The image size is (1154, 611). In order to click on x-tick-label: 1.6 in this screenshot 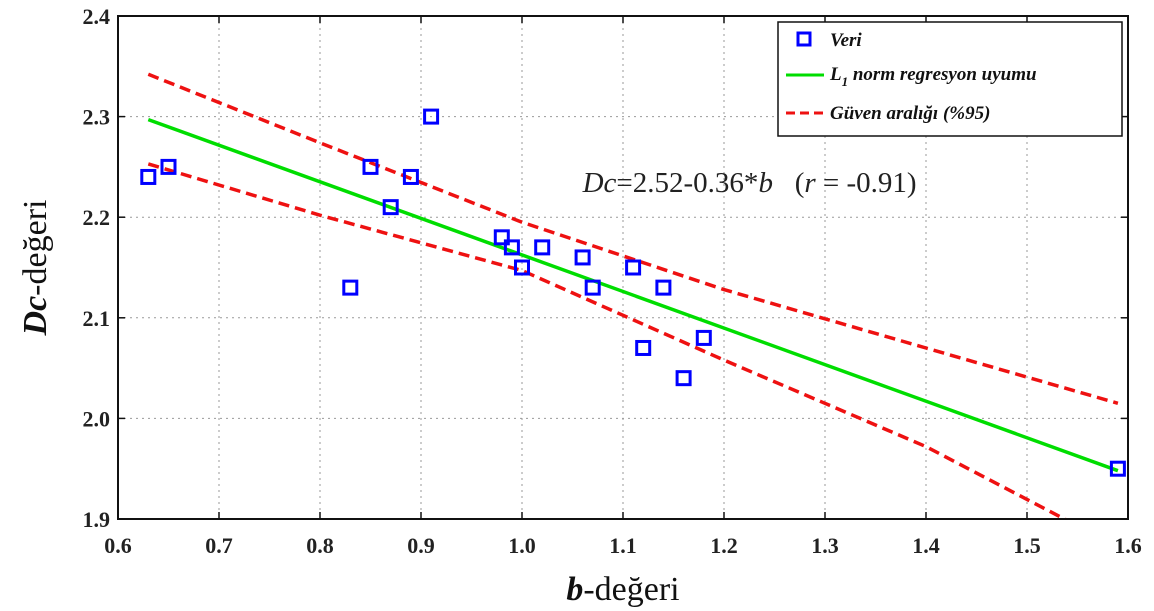, I will do `click(1128, 545)`.